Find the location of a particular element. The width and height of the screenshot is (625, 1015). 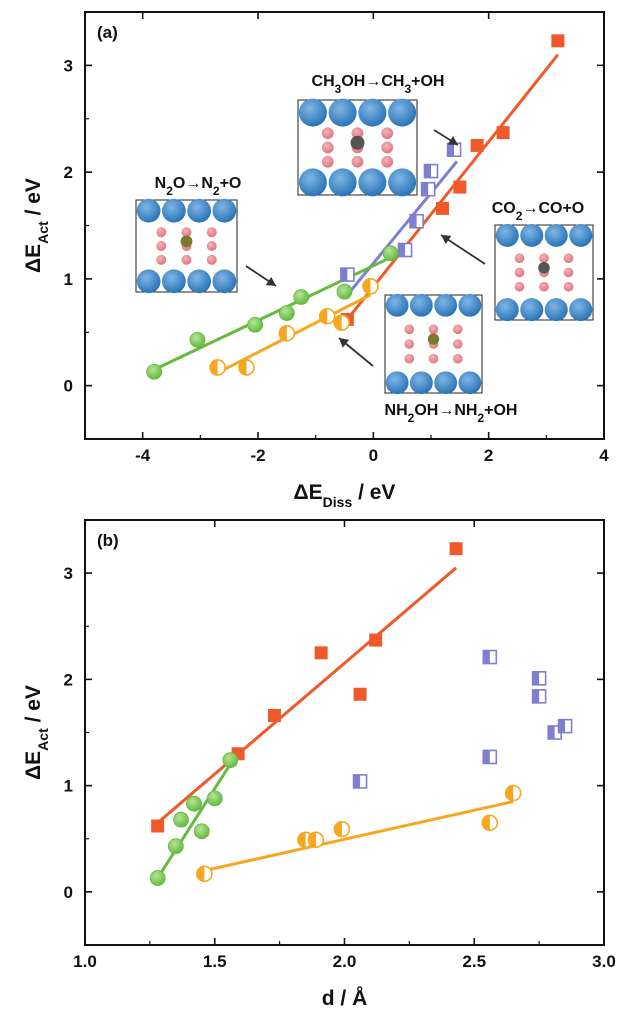

x-axis-label: d / Å is located at coordinates (345, 998).